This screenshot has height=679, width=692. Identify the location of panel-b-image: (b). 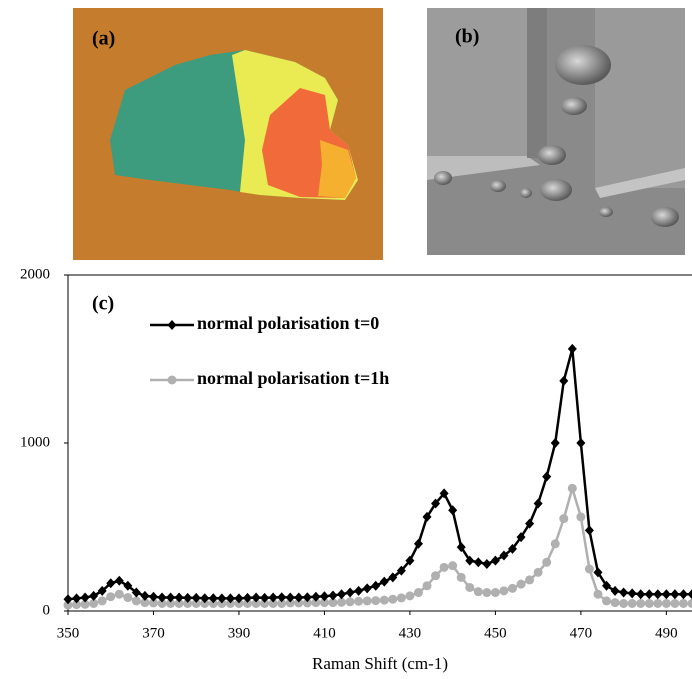
(556, 131).